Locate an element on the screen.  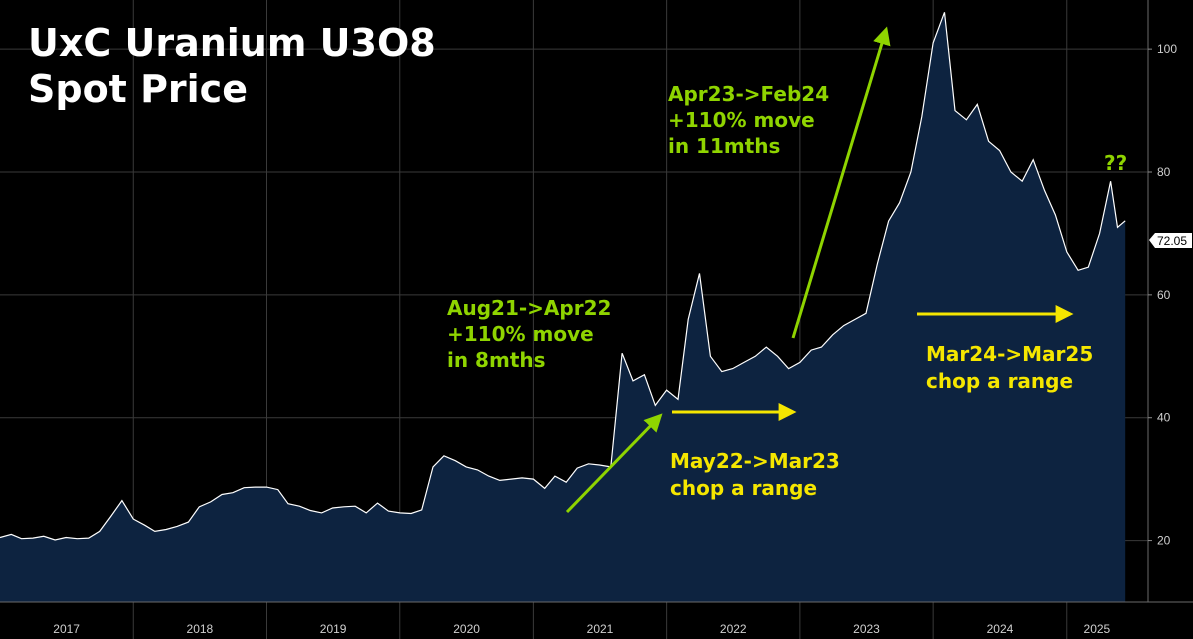
x-tick-label-2023: 2023 is located at coordinates (866, 629).